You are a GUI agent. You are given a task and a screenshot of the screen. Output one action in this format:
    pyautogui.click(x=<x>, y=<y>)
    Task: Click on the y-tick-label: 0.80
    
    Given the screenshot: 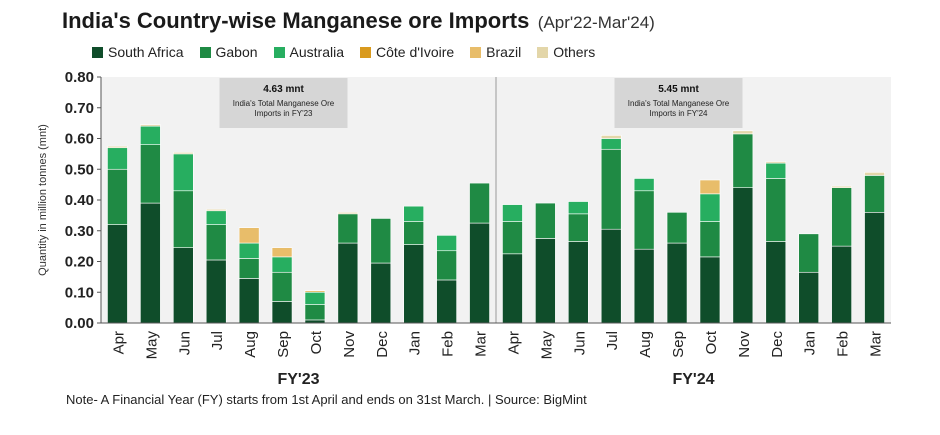 What is the action you would take?
    pyautogui.click(x=79, y=77)
    